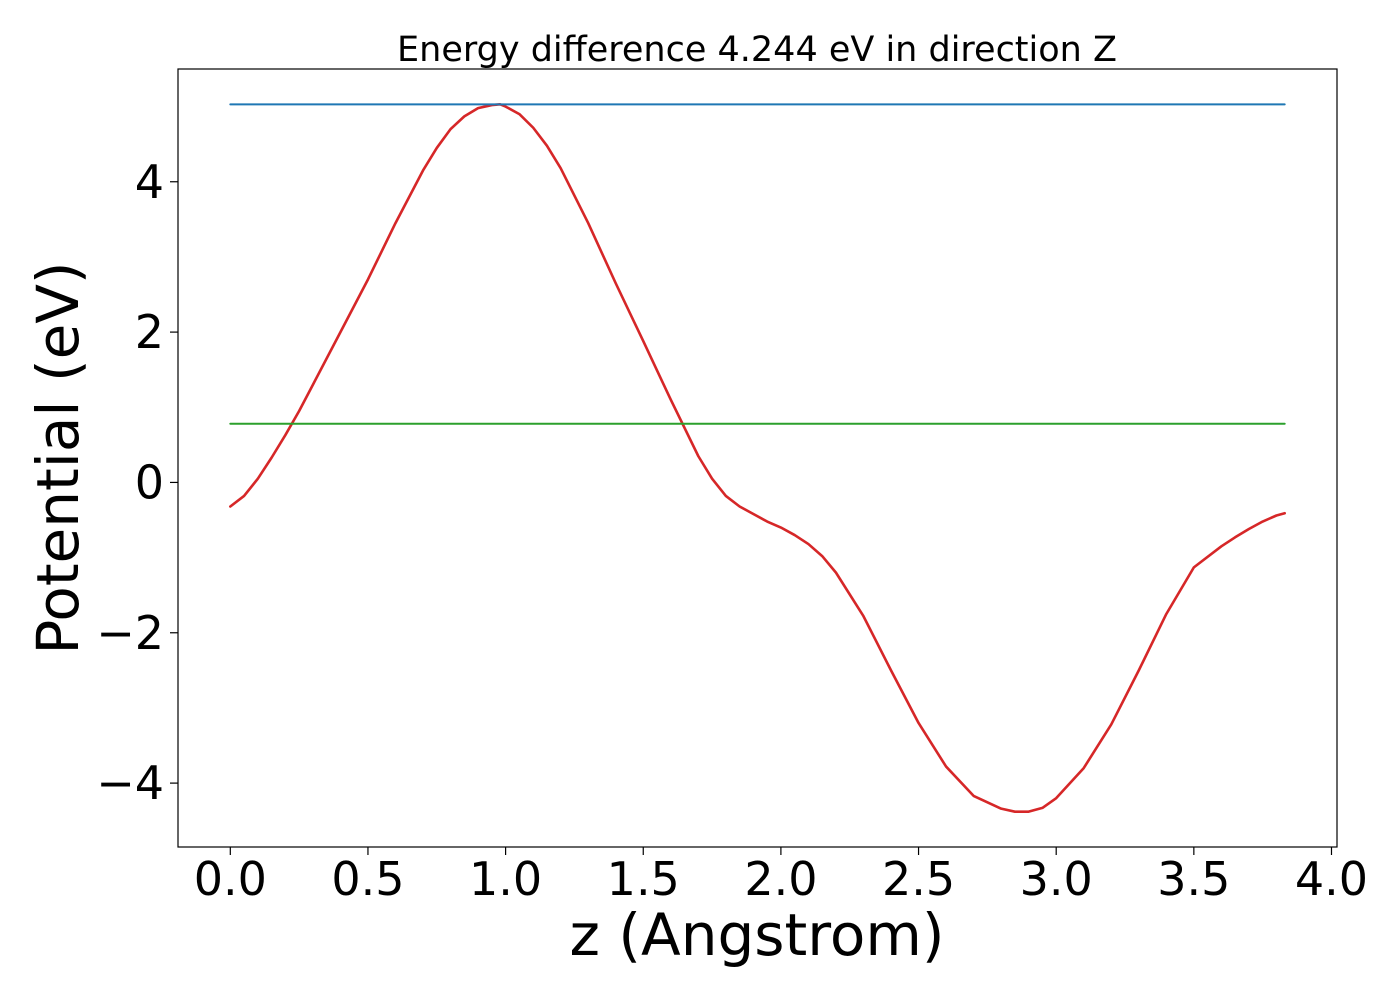 The height and width of the screenshot is (1000, 1400). Describe the element at coordinates (149, 182) in the screenshot. I see `y-tick-label: 4` at that location.